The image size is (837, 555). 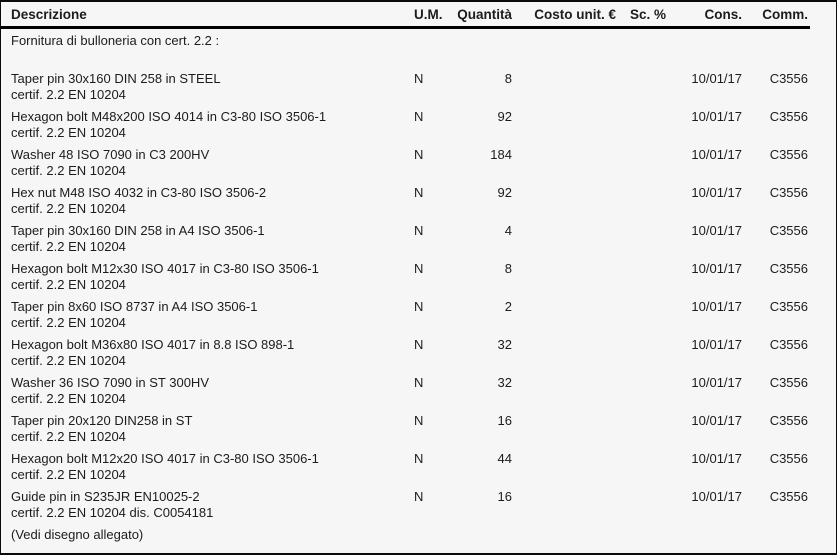 I want to click on item-quantity: 4, so click(x=508, y=230).